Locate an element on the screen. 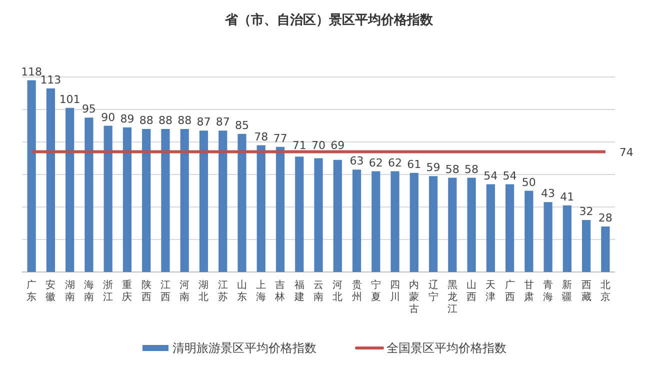 This screenshot has height=372, width=658. x-tick-label: 江苏 is located at coordinates (223, 291).